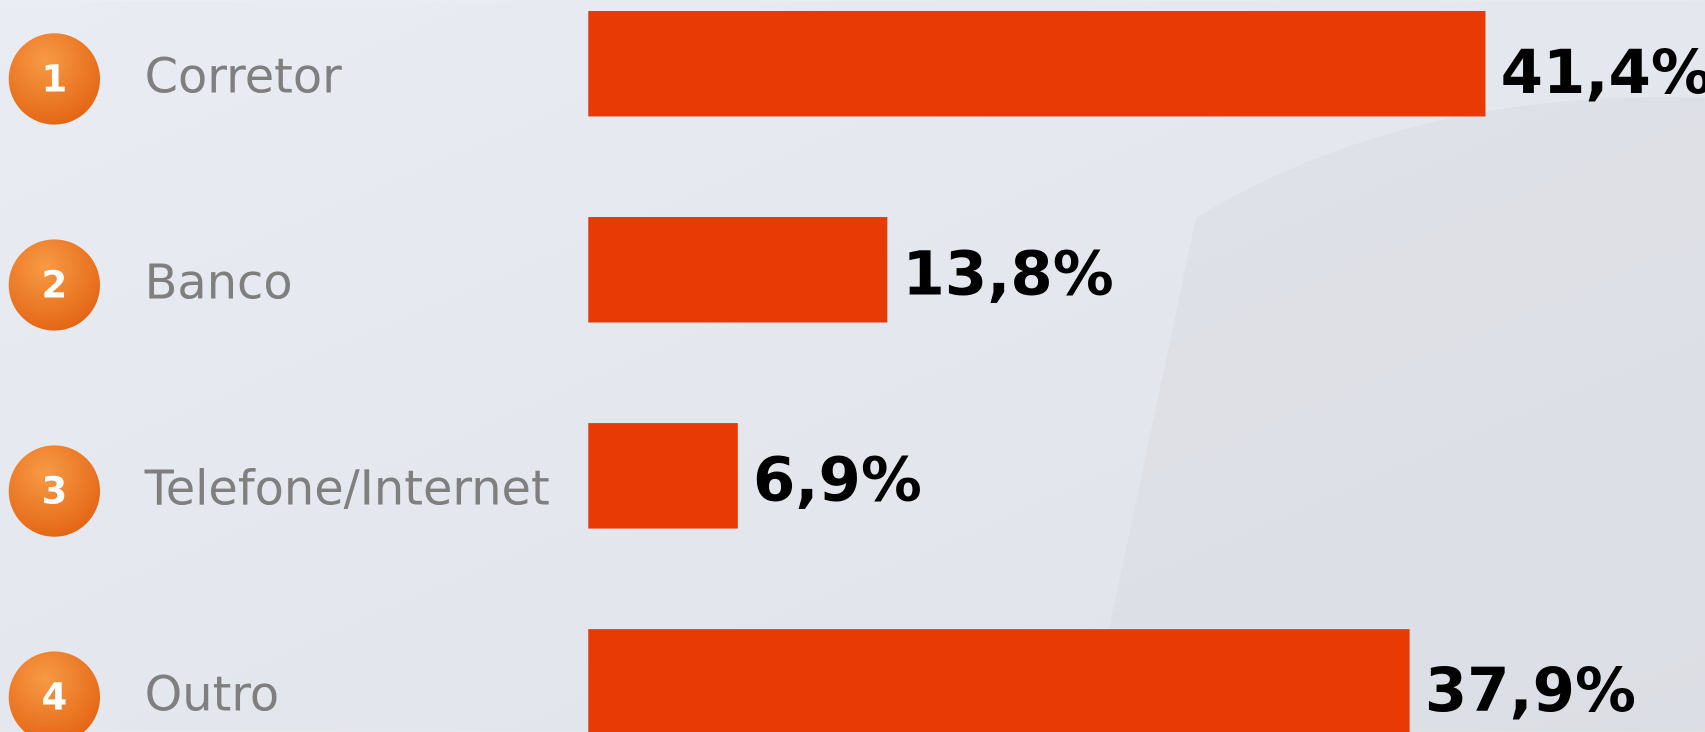  I want to click on category-label: Outro, so click(212, 694).